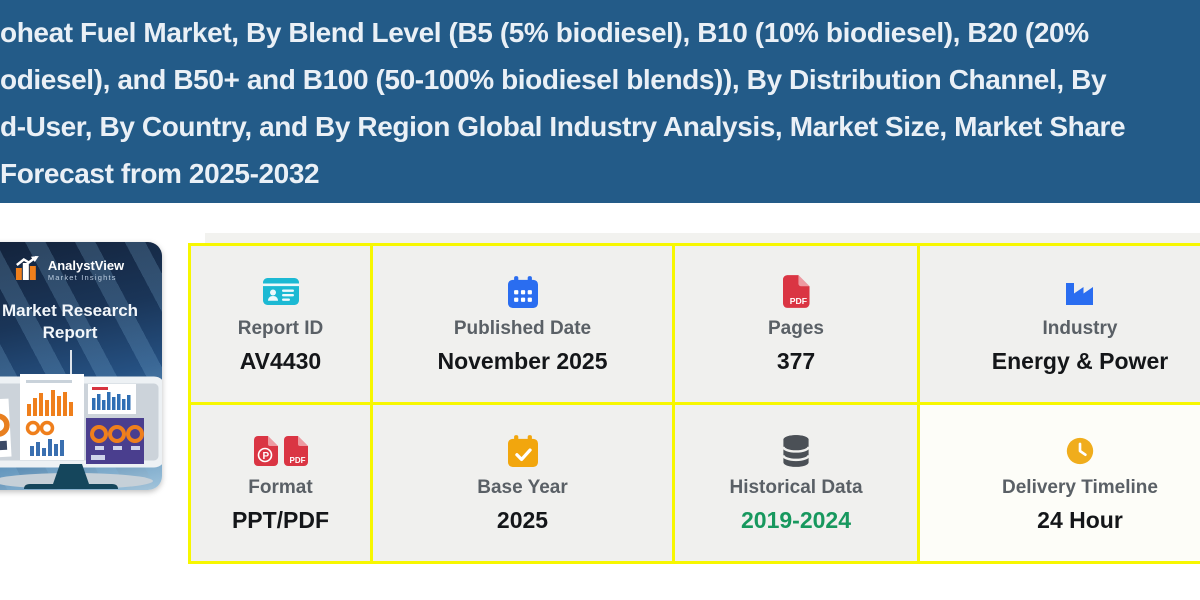 The height and width of the screenshot is (600, 1200). I want to click on info-cell-pages: PDF Pages 377, so click(796, 324).